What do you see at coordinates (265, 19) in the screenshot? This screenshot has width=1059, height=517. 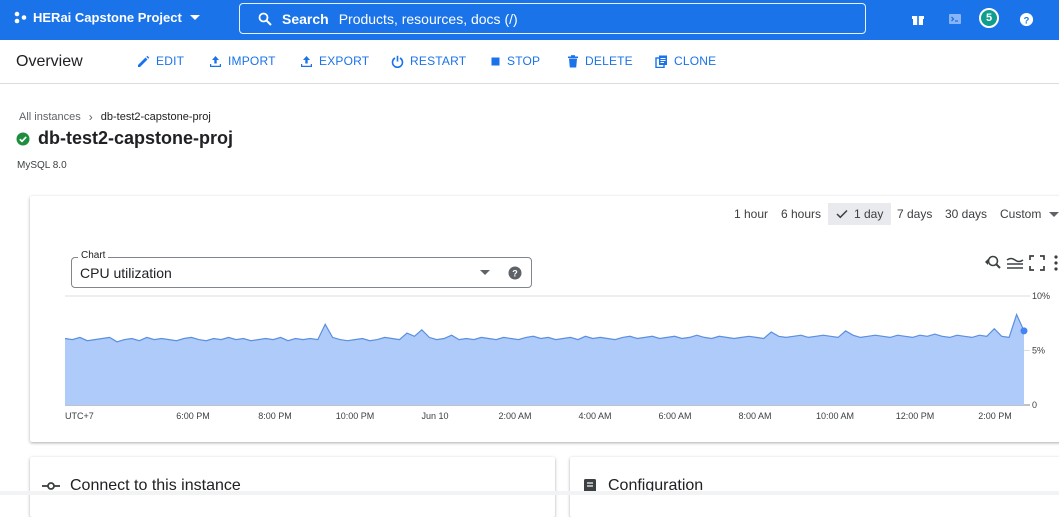 I see `search-icon` at bounding box center [265, 19].